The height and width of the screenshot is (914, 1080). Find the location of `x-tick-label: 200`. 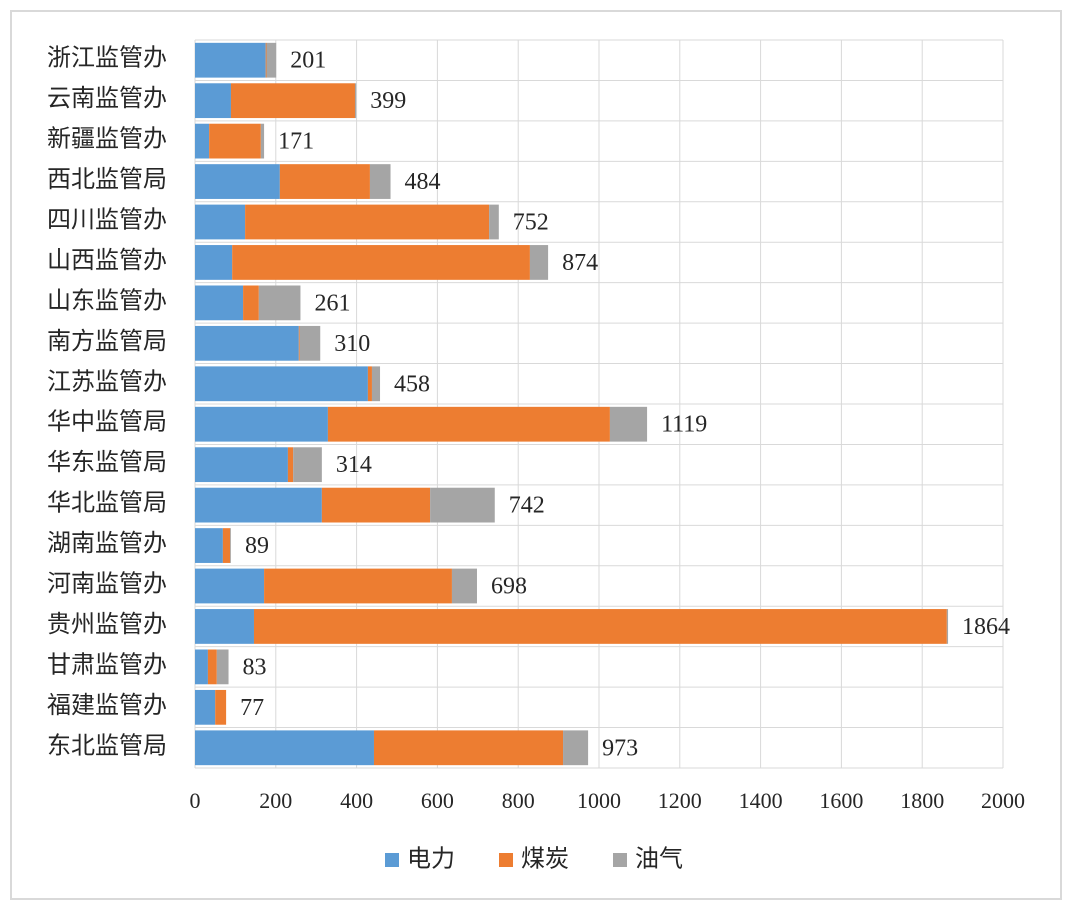

x-tick-label: 200 is located at coordinates (275, 800).